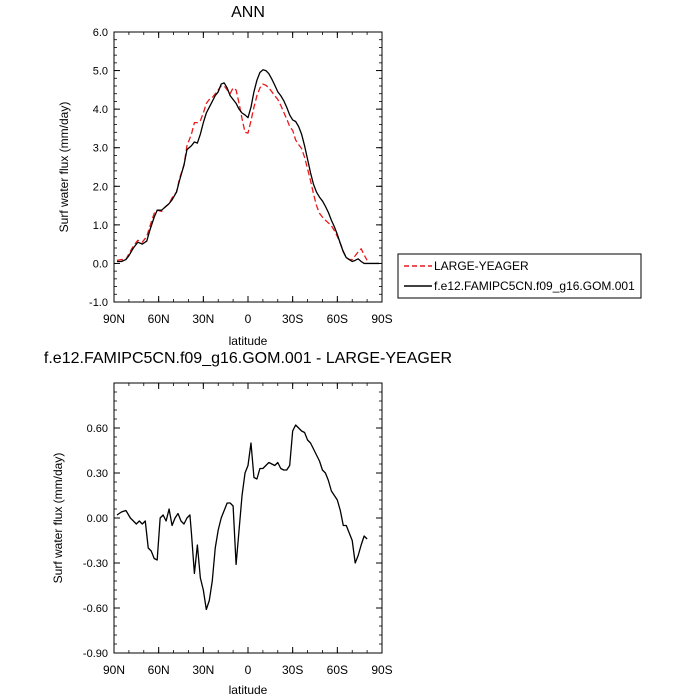  Describe the element at coordinates (58, 518) in the screenshot. I see `bottom-y-axis-label: Surf water flux (mm/day)` at that location.